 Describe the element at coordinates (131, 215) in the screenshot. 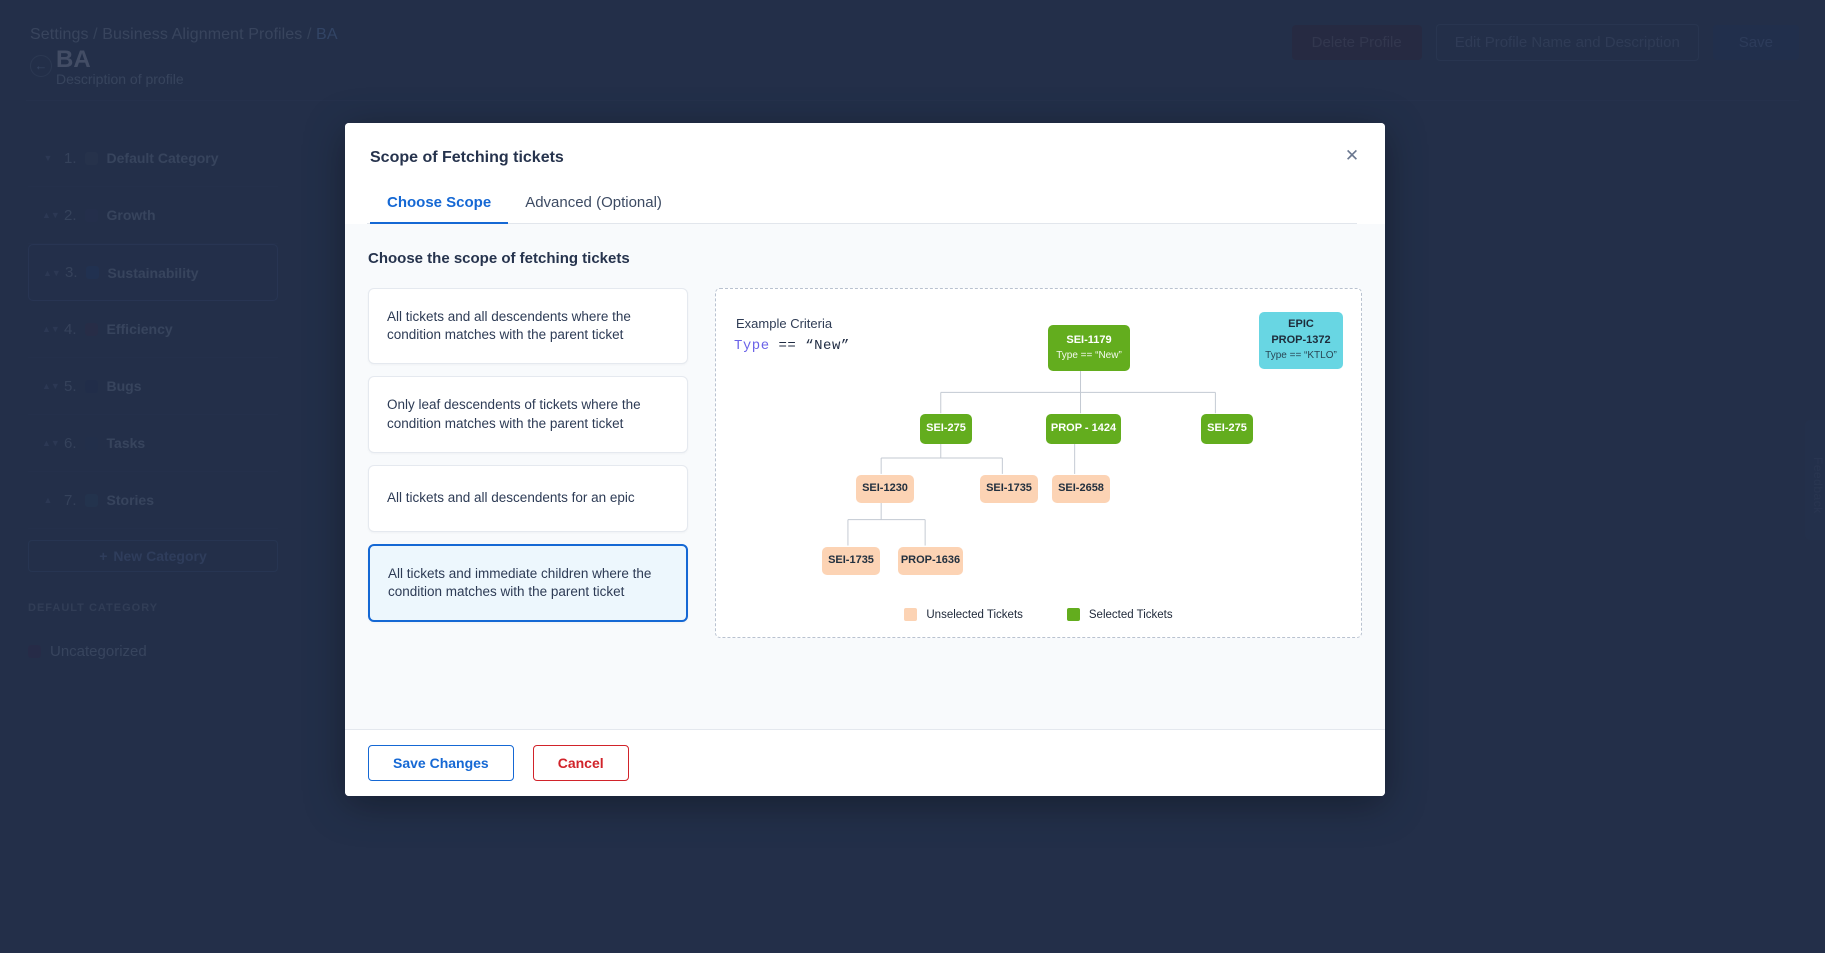

I see `category-label: Growth` at that location.